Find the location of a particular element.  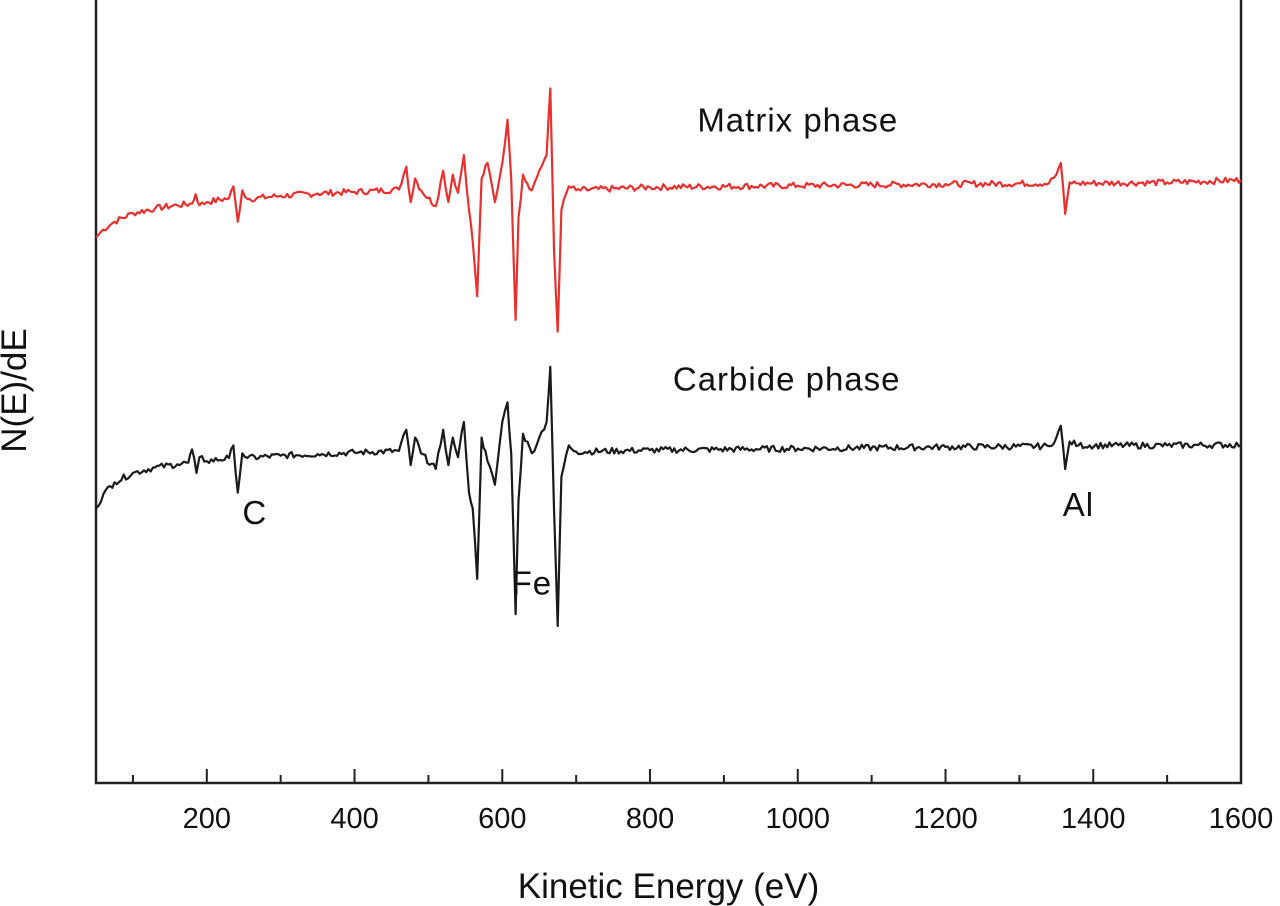

x-tick-label: 1000 is located at coordinates (798, 819).